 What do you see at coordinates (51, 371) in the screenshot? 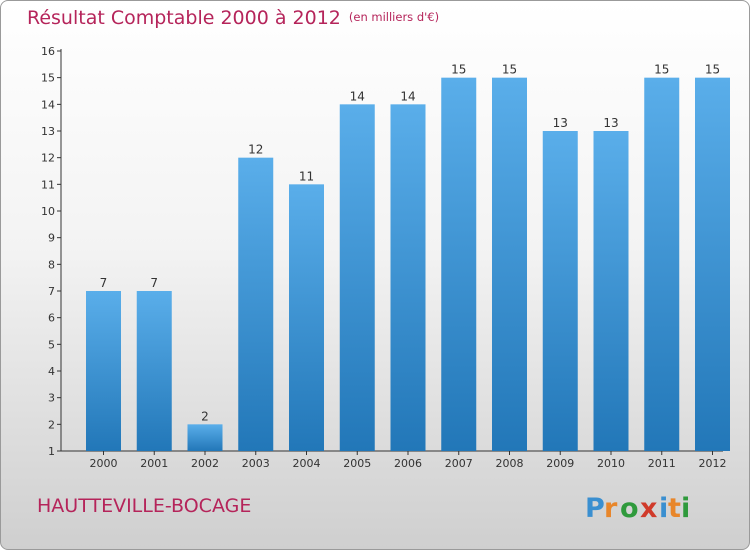
I see `y-tick-label: 4` at bounding box center [51, 371].